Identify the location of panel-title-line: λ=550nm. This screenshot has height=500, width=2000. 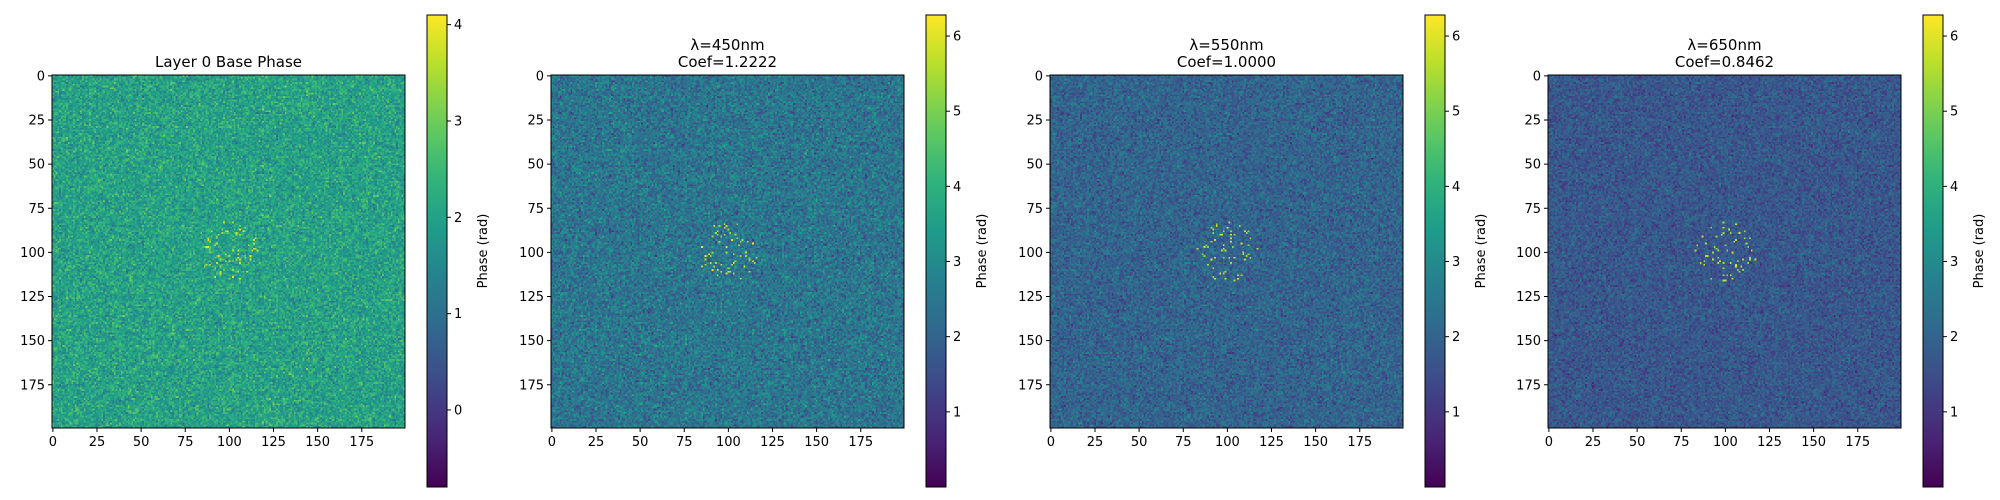
(1226, 45).